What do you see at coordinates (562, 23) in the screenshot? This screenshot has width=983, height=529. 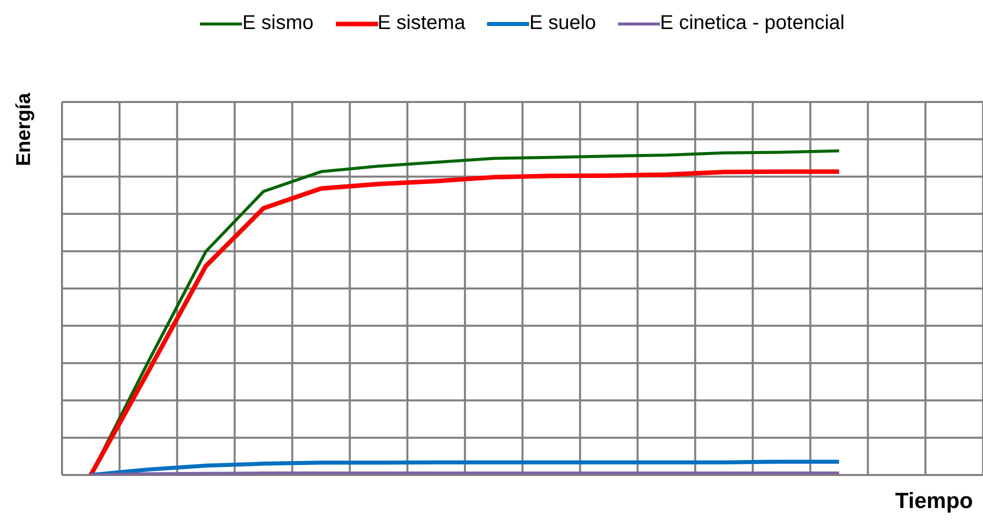 I see `legend-label: E suelo` at bounding box center [562, 23].